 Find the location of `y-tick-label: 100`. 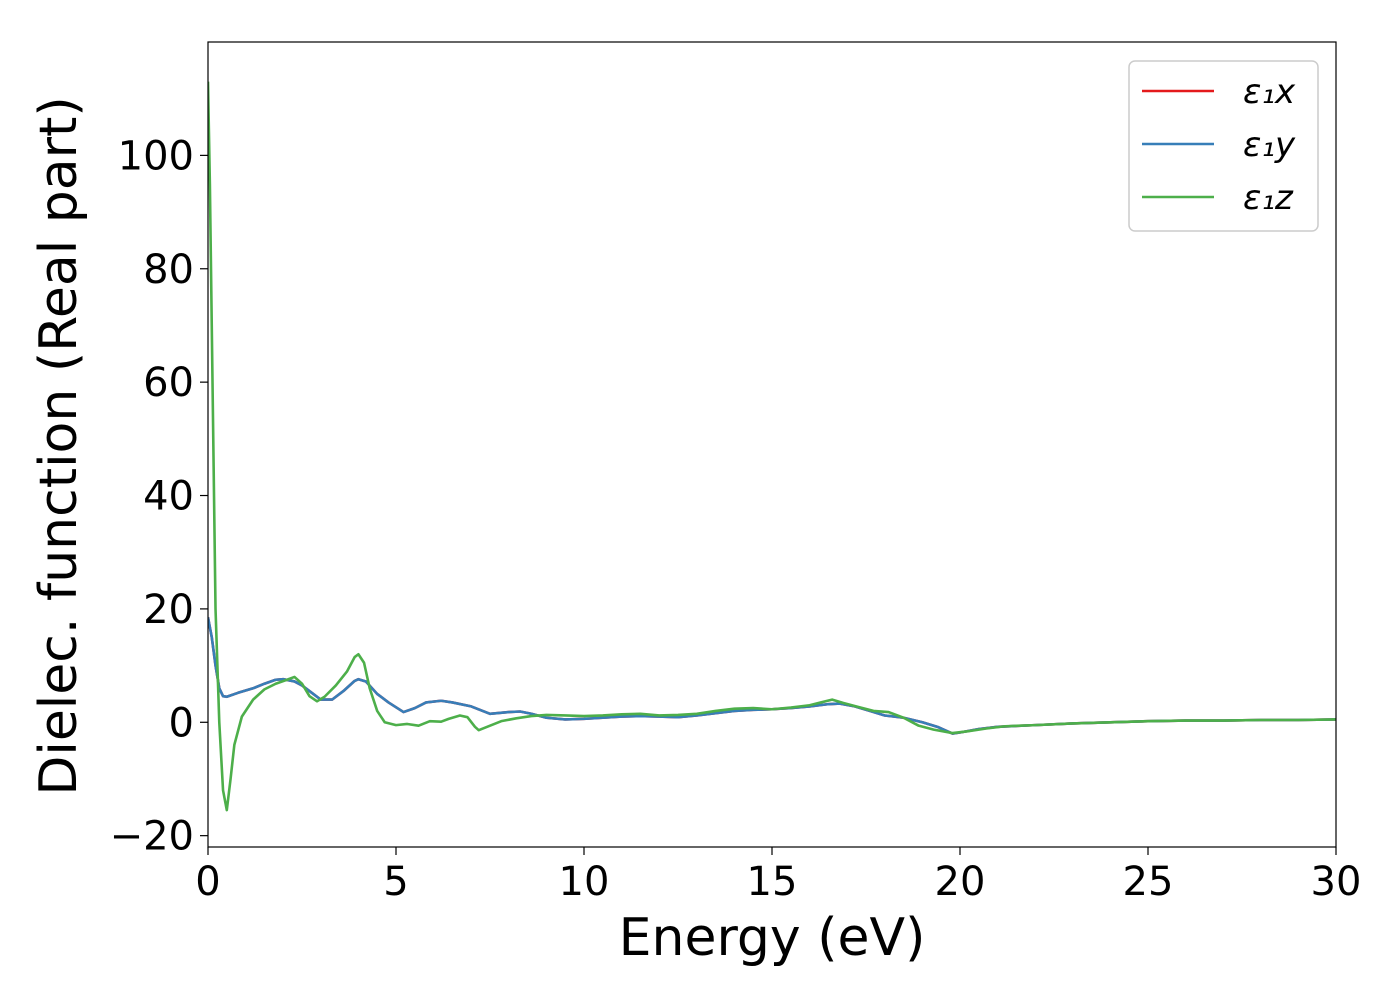

y-tick-label: 100 is located at coordinates (156, 156).